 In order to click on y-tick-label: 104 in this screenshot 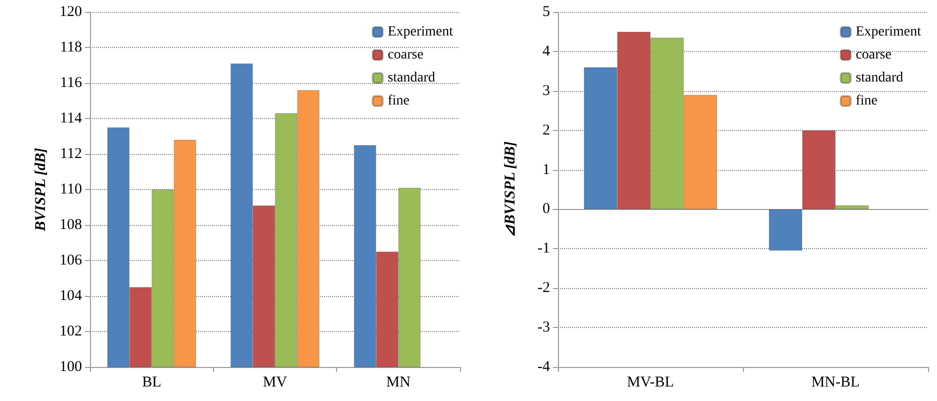, I will do `click(71, 296)`.